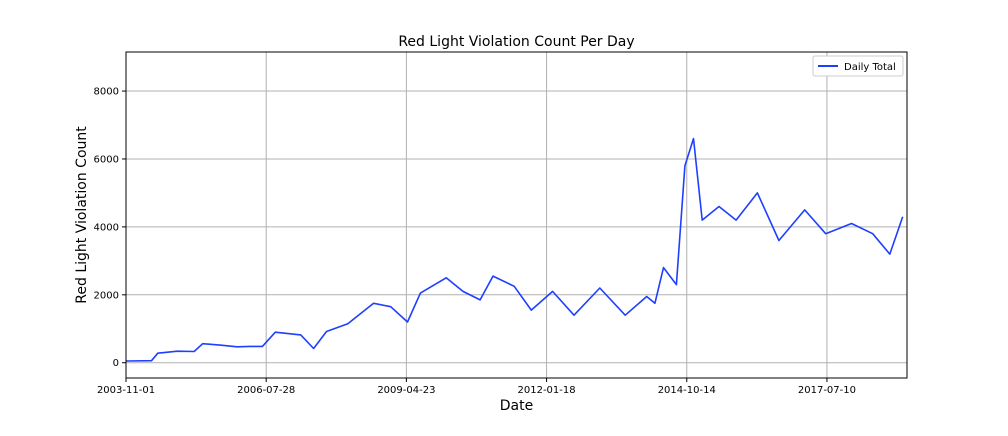 This screenshot has width=1008, height=436. What do you see at coordinates (266, 390) in the screenshot?
I see `x-tick-label: 2006-07-28` at bounding box center [266, 390].